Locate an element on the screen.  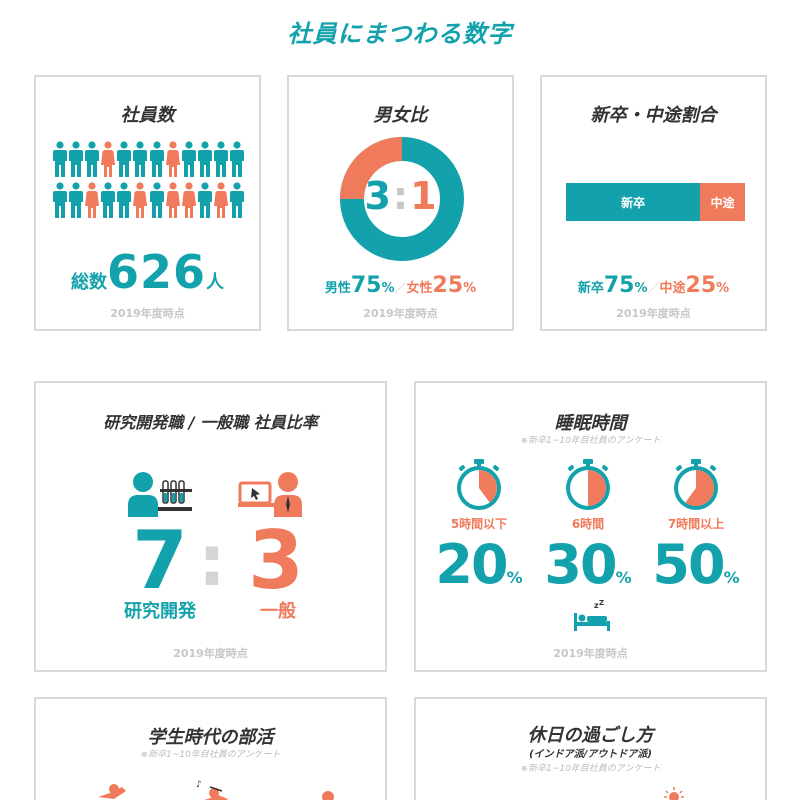
employee-count-card: 社員数 総数626人 2019年度時点 is located at coordinates (147, 203).